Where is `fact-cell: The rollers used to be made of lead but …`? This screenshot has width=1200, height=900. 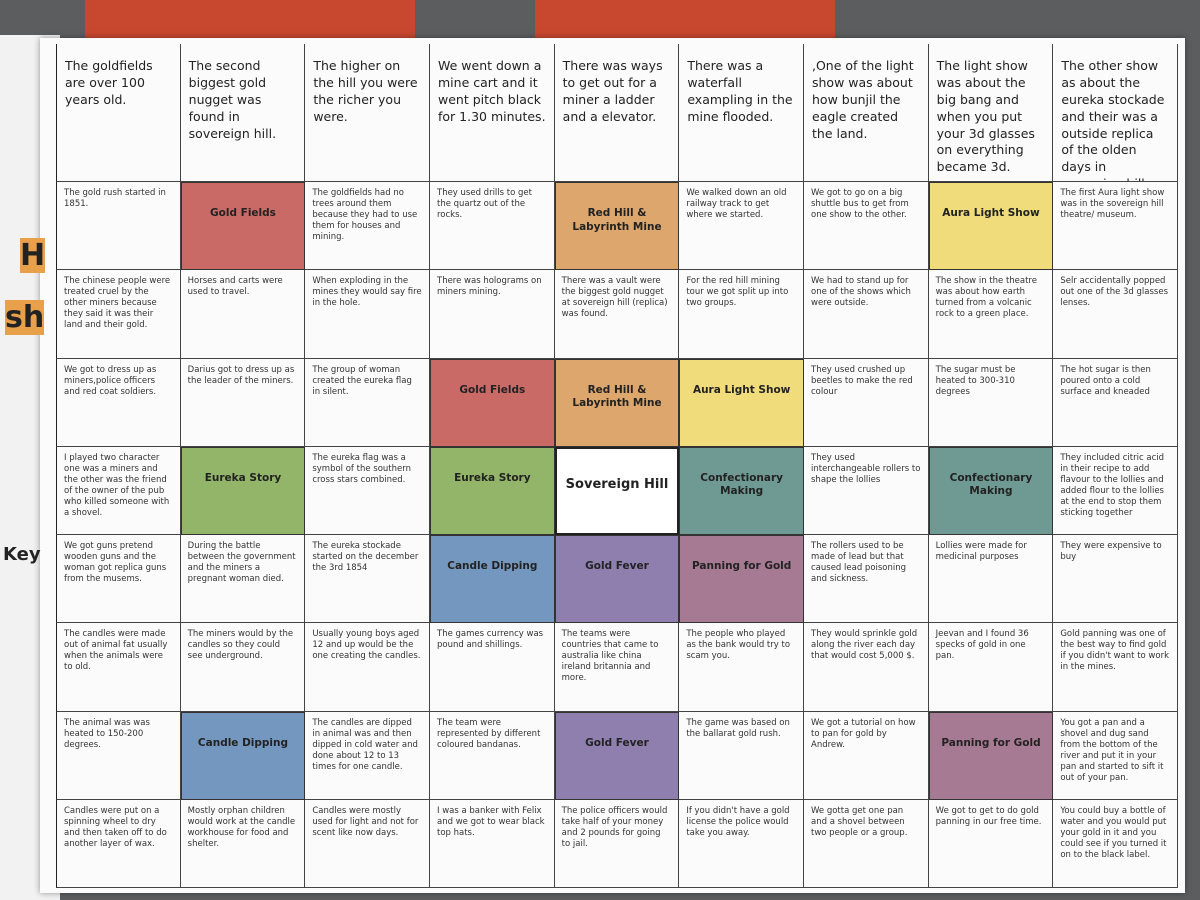
fact-cell: The rollers used to be made of lead but … is located at coordinates (866, 579).